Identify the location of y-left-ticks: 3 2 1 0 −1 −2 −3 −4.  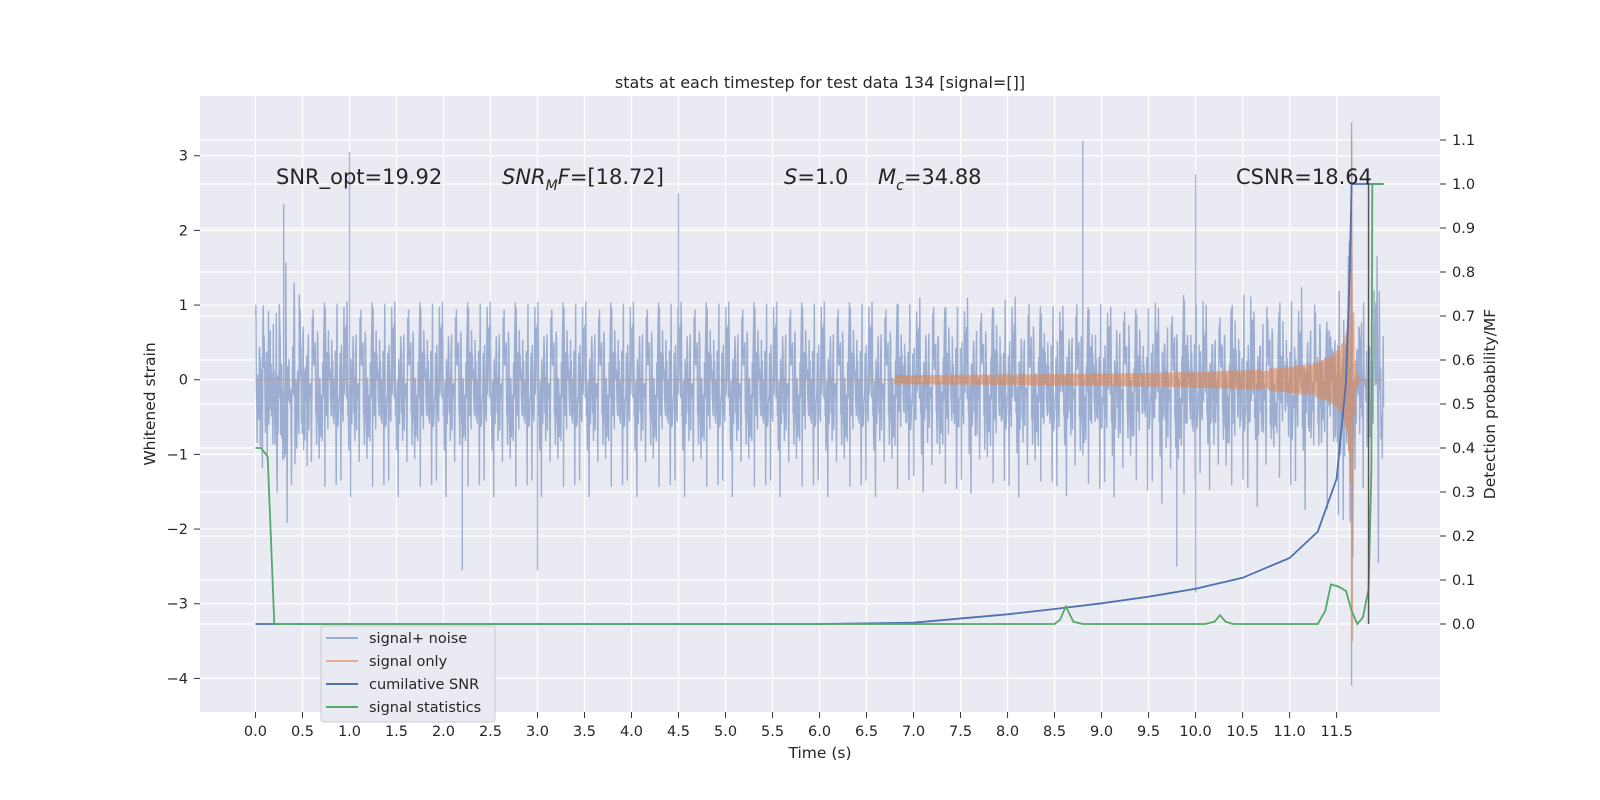
(183, 418).